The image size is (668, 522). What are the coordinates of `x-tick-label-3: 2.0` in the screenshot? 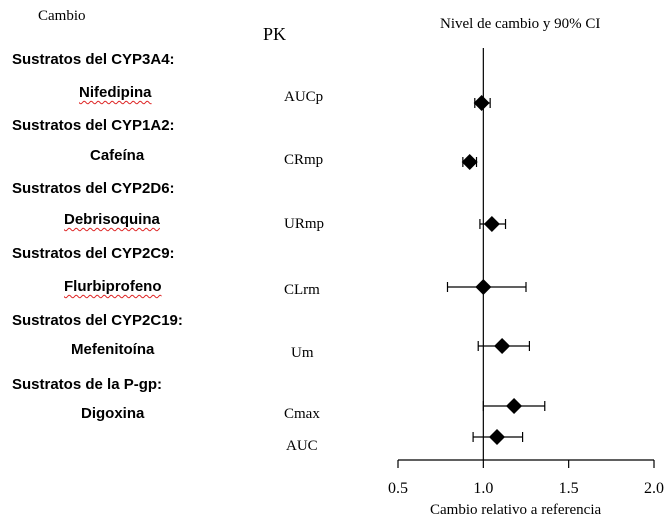 It's located at (654, 488).